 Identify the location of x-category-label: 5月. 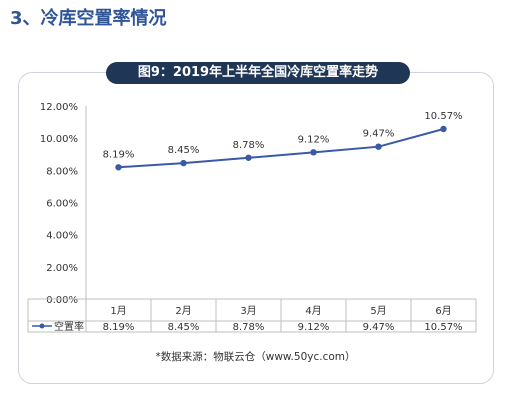
(378, 311).